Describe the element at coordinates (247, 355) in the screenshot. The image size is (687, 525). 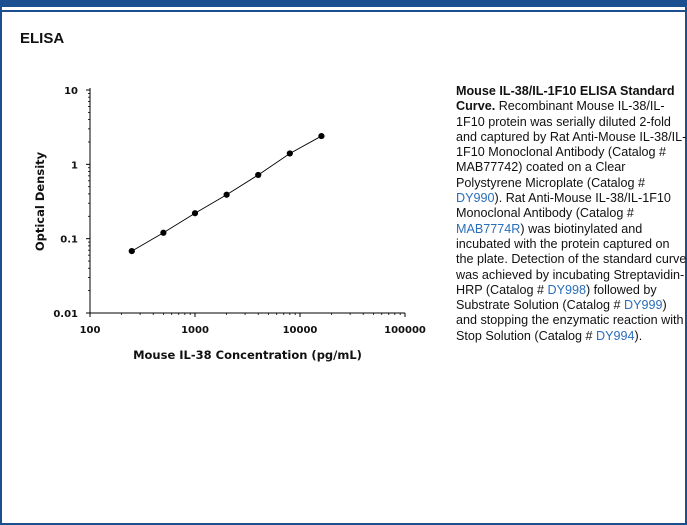
I see `x-axis-title: Mouse IL-38 Concentration (pg/mL)` at that location.